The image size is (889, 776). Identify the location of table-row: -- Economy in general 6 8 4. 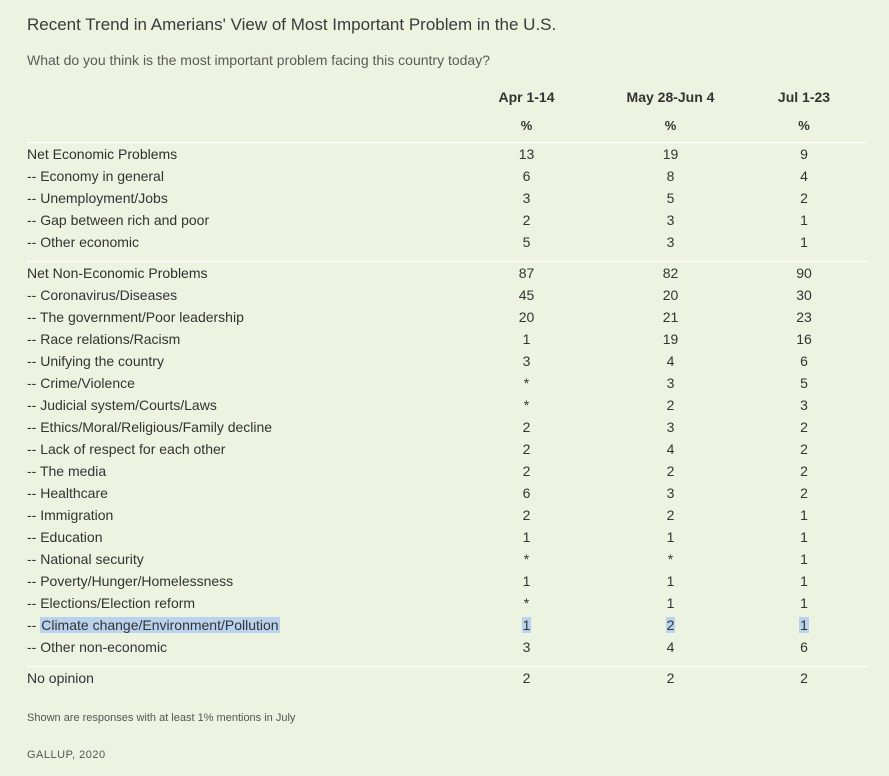
(447, 176).